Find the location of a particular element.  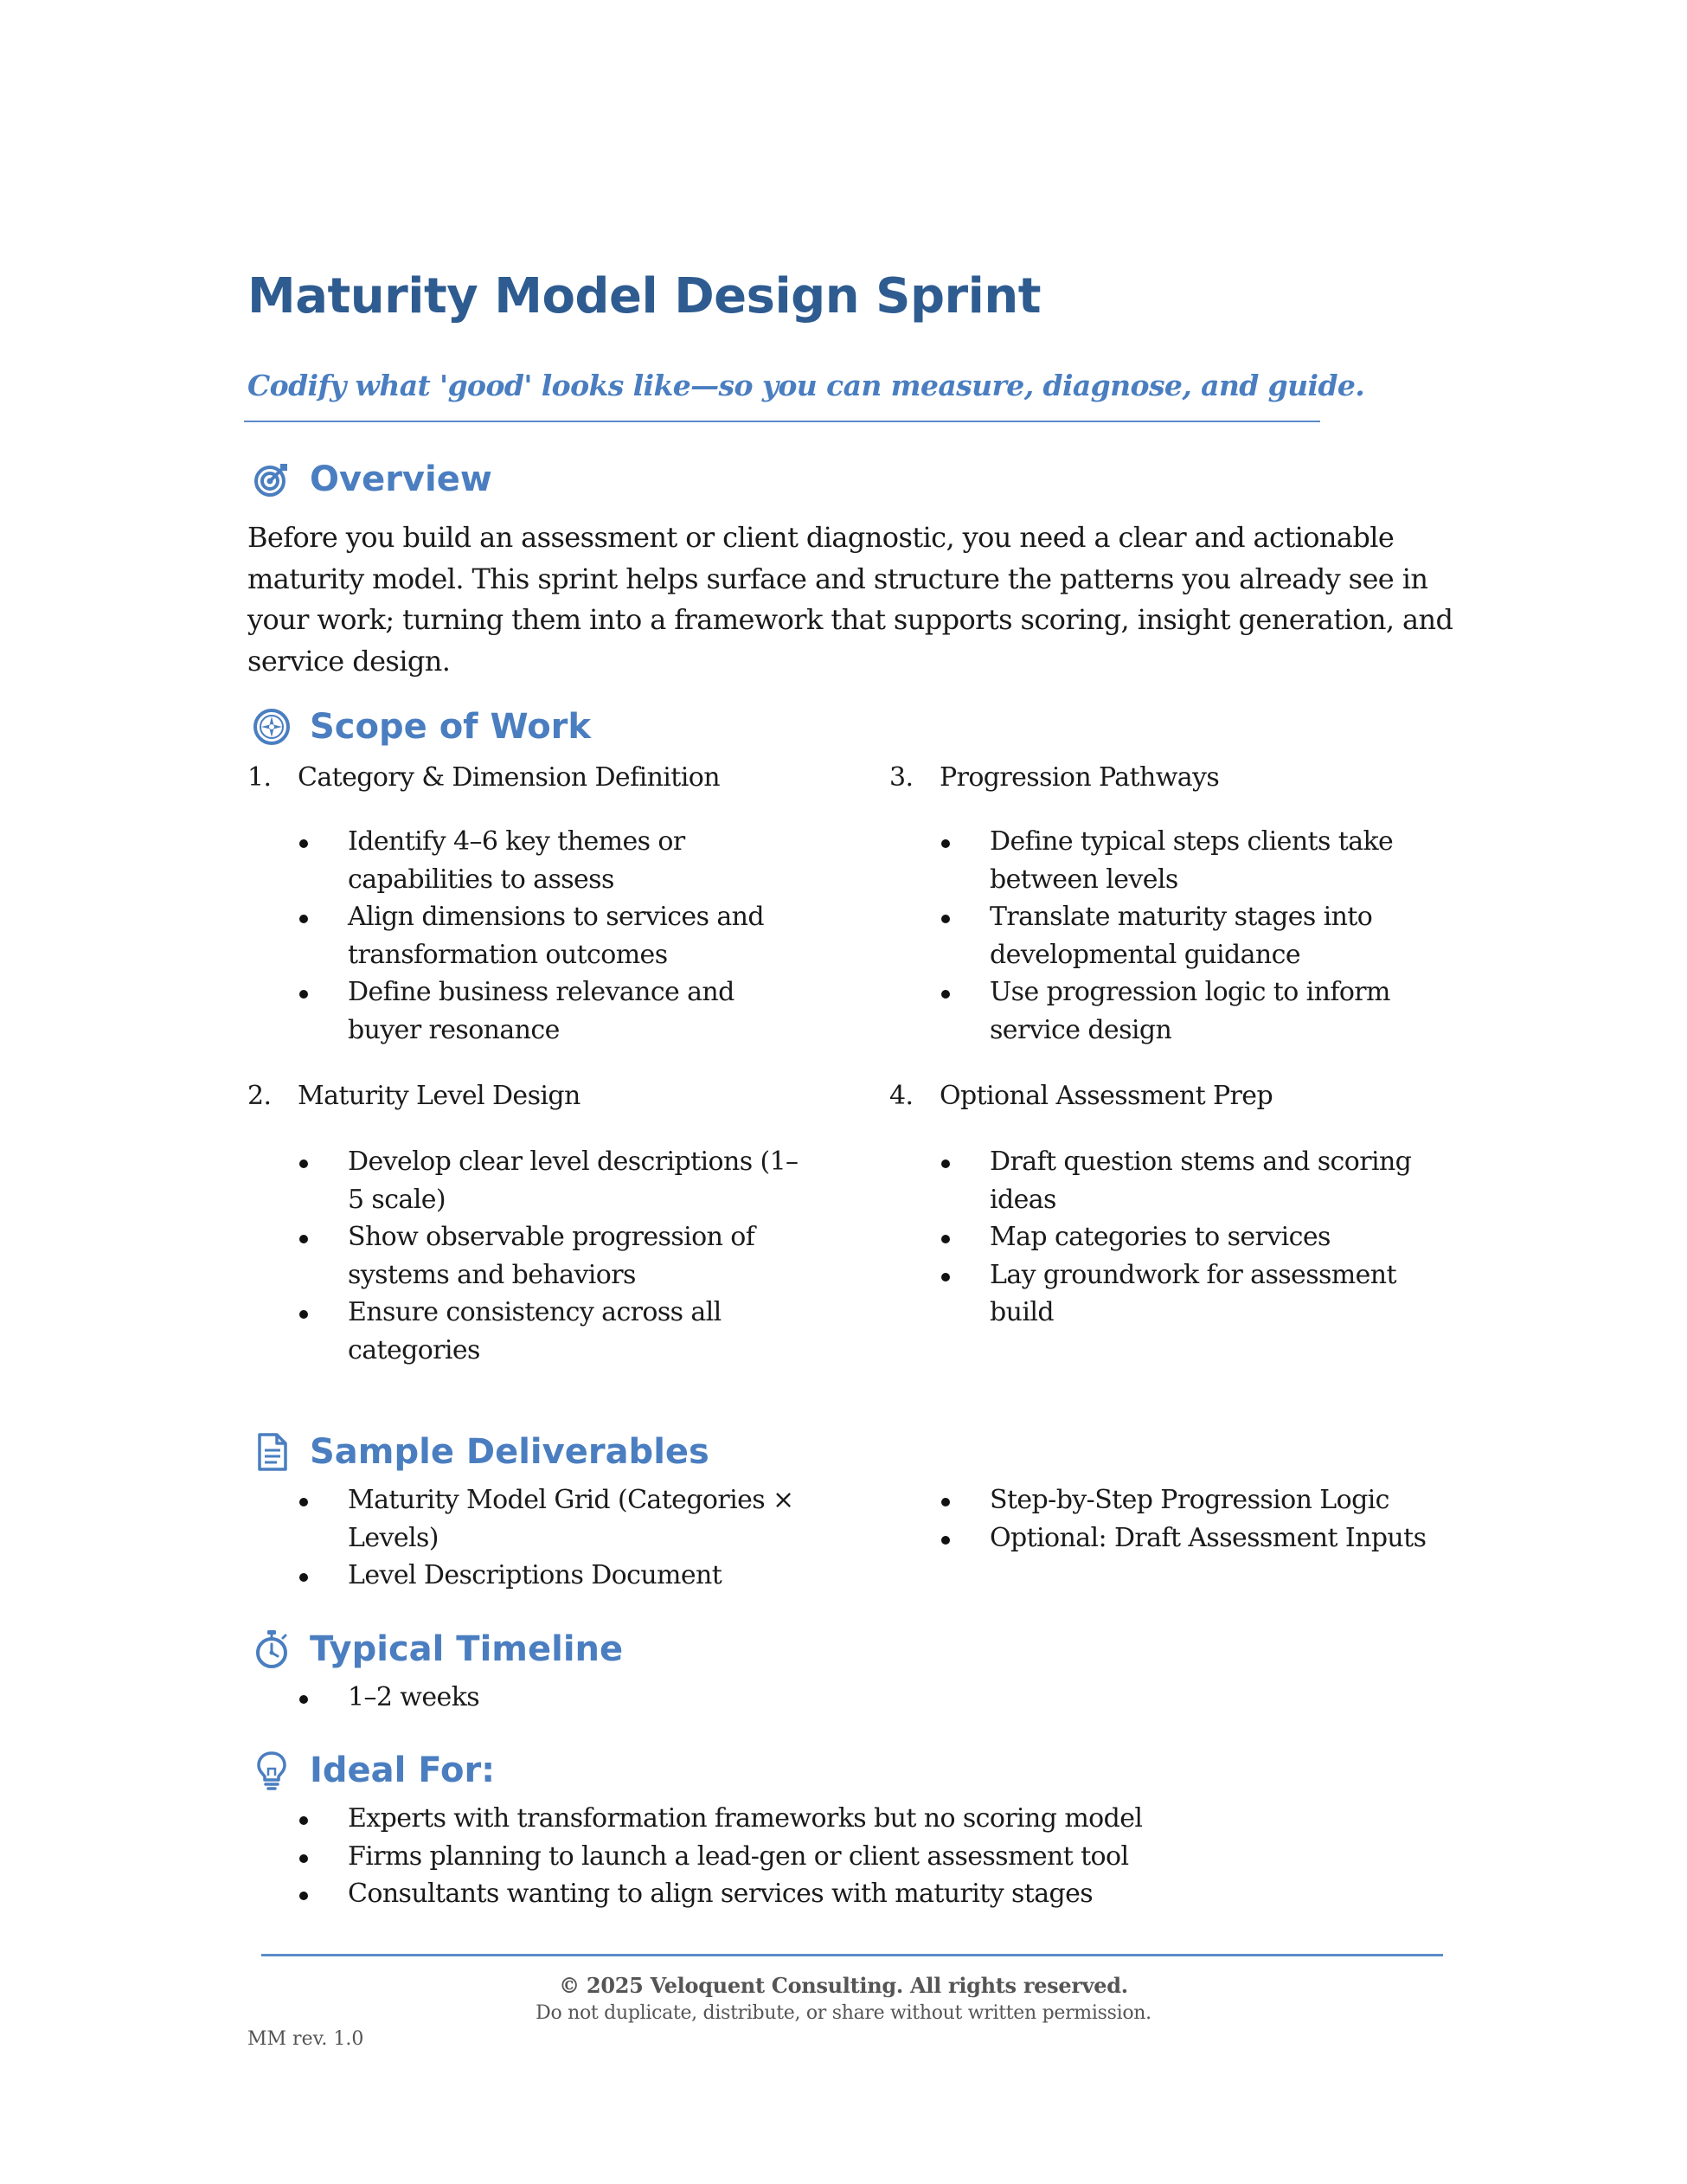

list-item: Optional: Draft Assessment Inputs is located at coordinates (1170, 1538).